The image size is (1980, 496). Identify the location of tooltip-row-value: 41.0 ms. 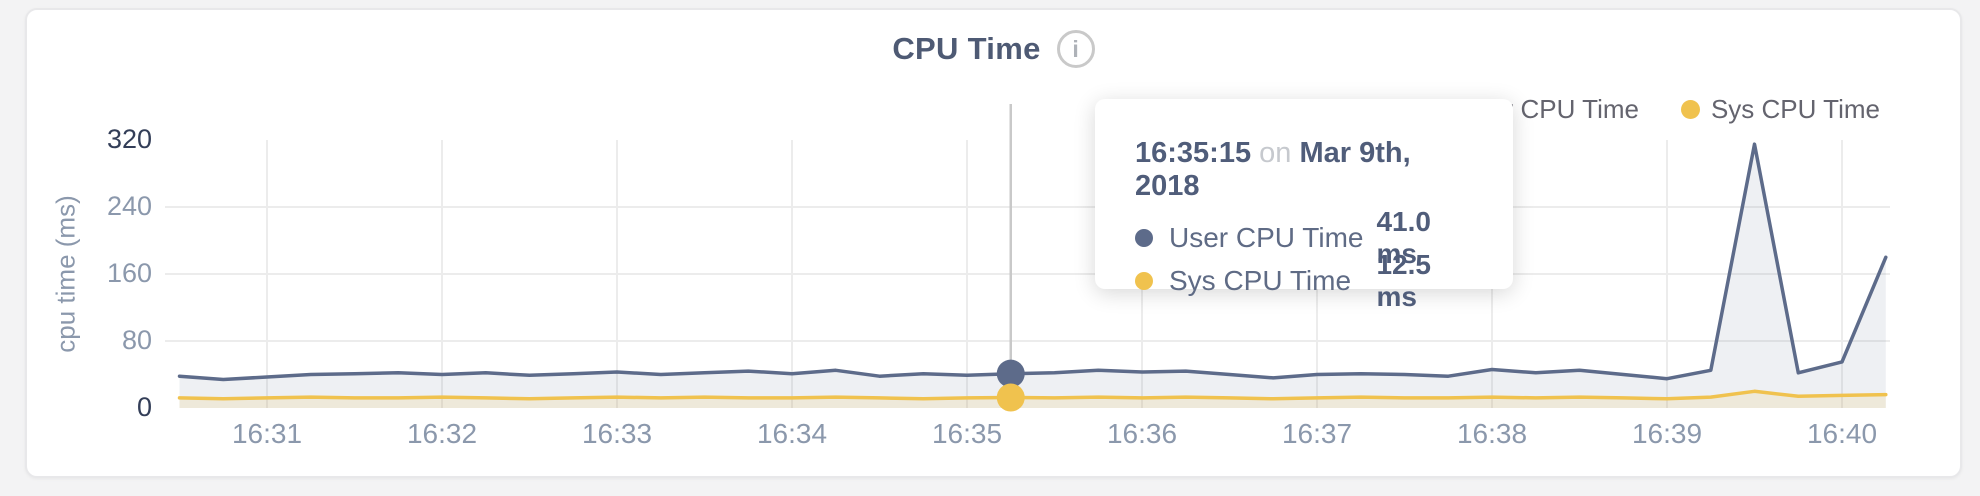
(1403, 237).